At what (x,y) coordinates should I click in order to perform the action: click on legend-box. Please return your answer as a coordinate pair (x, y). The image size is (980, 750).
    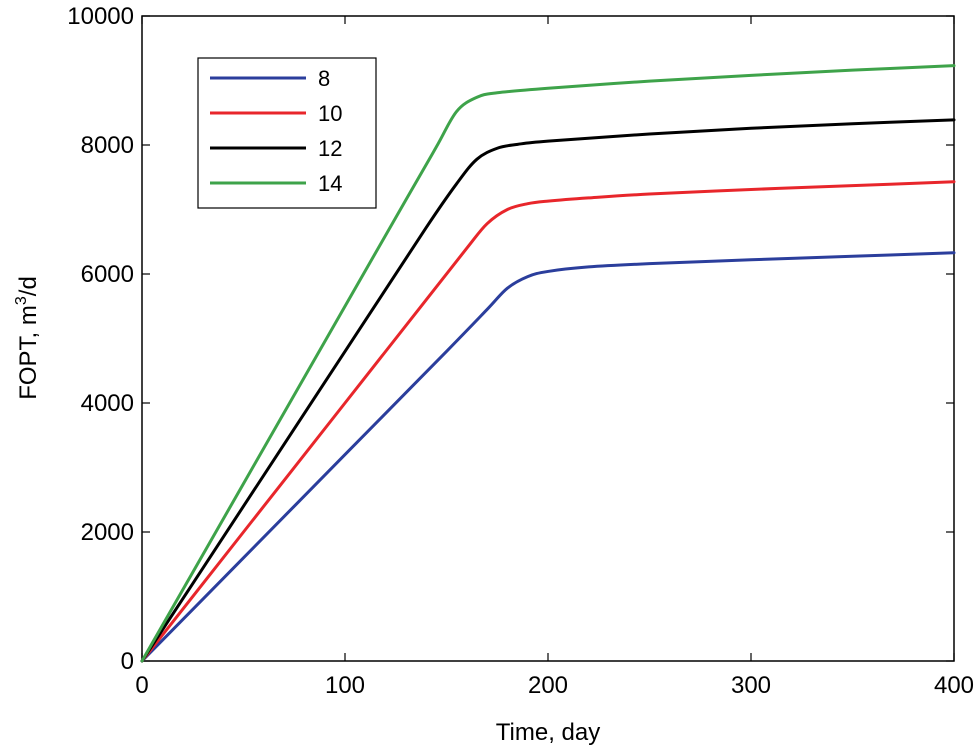
    Looking at the image, I should click on (287, 133).